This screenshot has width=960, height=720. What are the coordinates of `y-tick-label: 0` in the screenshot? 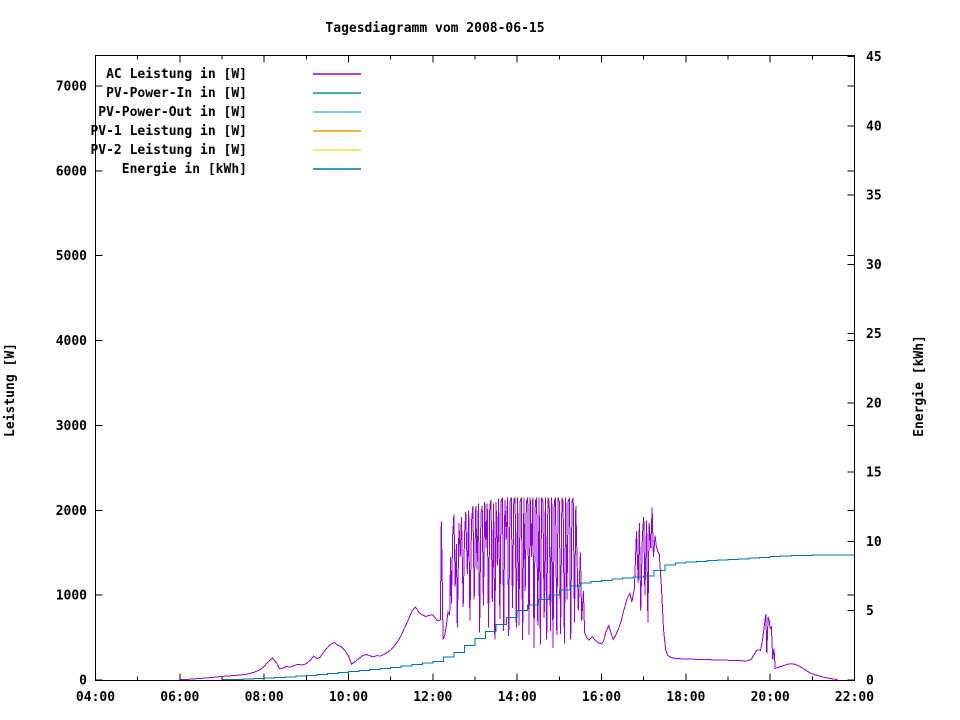 It's located at (83, 681).